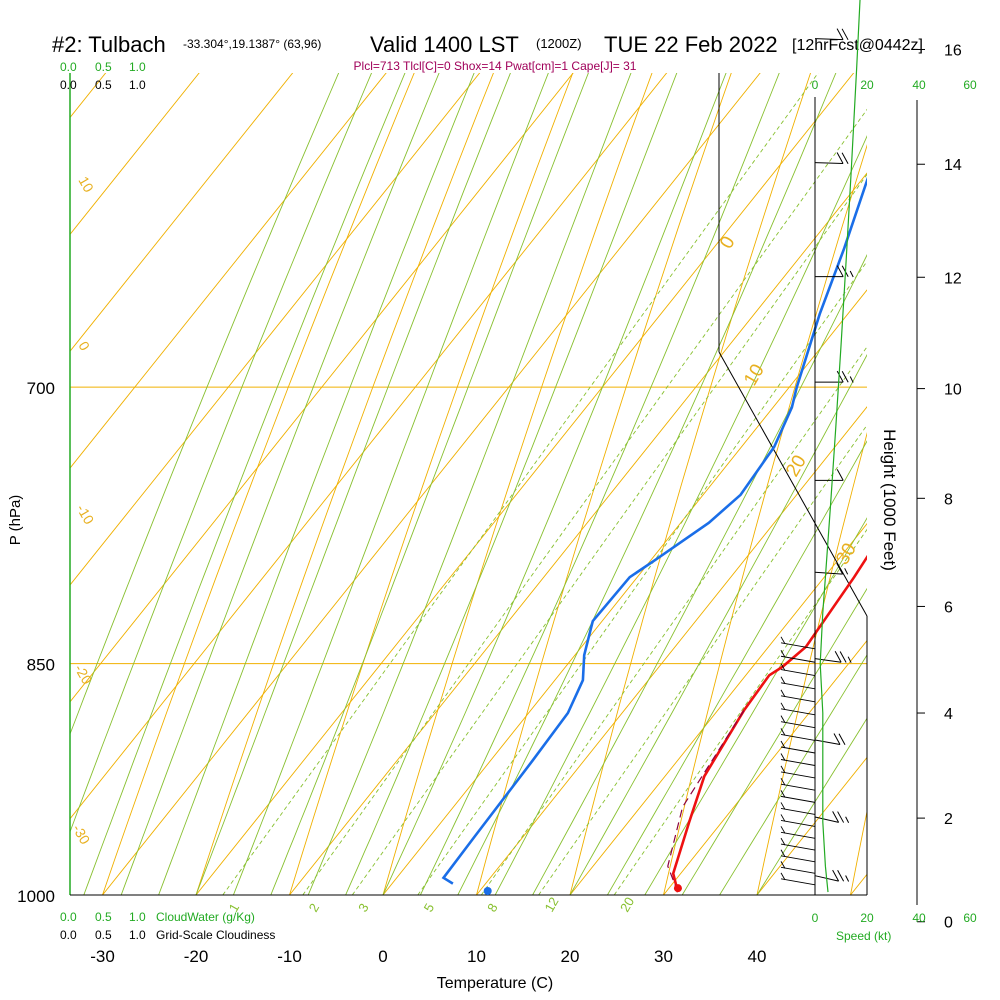 This screenshot has width=1000, height=1000. What do you see at coordinates (196, 956) in the screenshot?
I see `x-tick-label: -20` at bounding box center [196, 956].